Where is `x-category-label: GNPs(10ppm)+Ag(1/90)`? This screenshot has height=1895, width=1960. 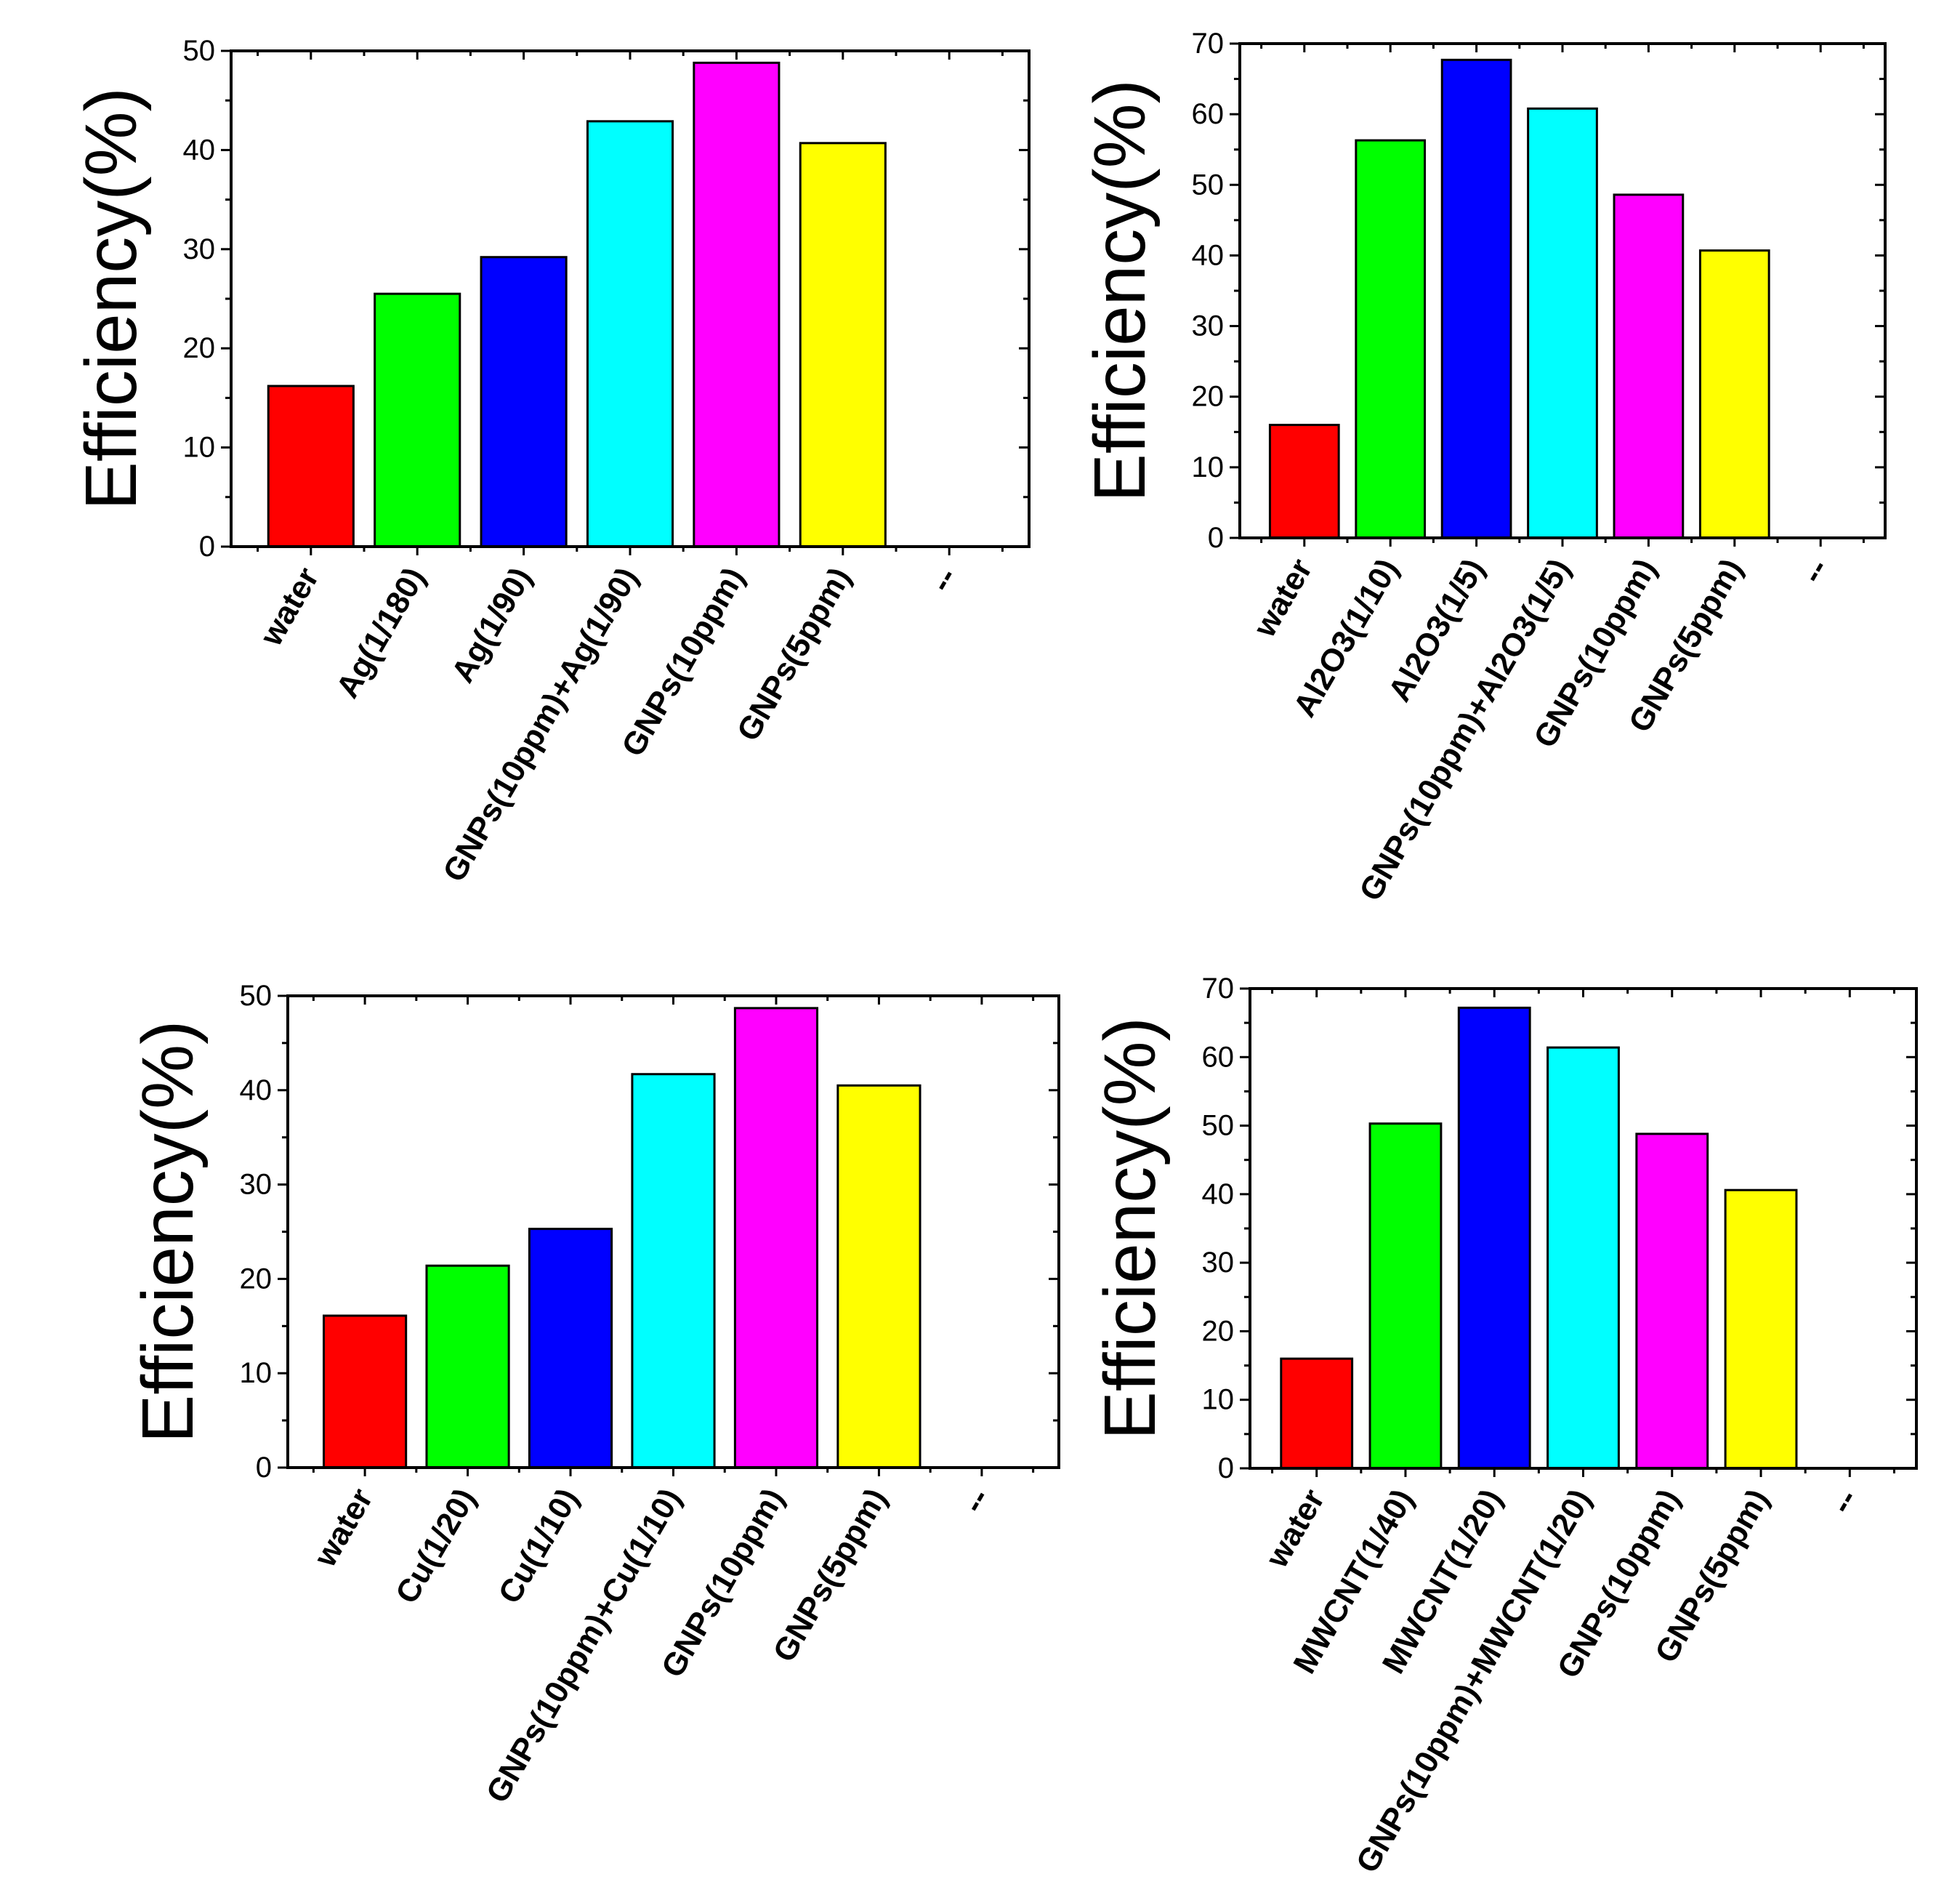 x-category-label: GNPs(10ppm)+Ag(1/90) is located at coordinates (540, 725).